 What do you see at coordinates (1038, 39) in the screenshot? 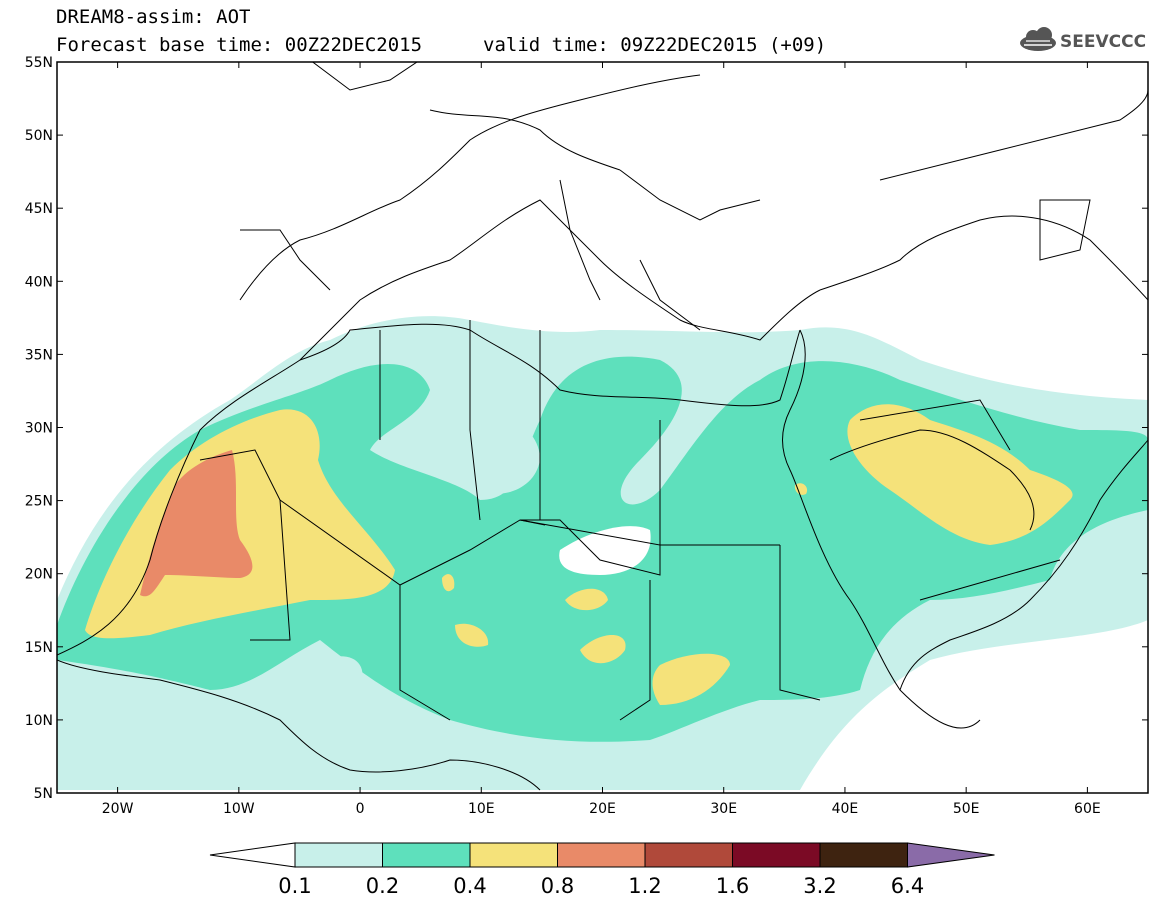
I see `cloud-icon` at bounding box center [1038, 39].